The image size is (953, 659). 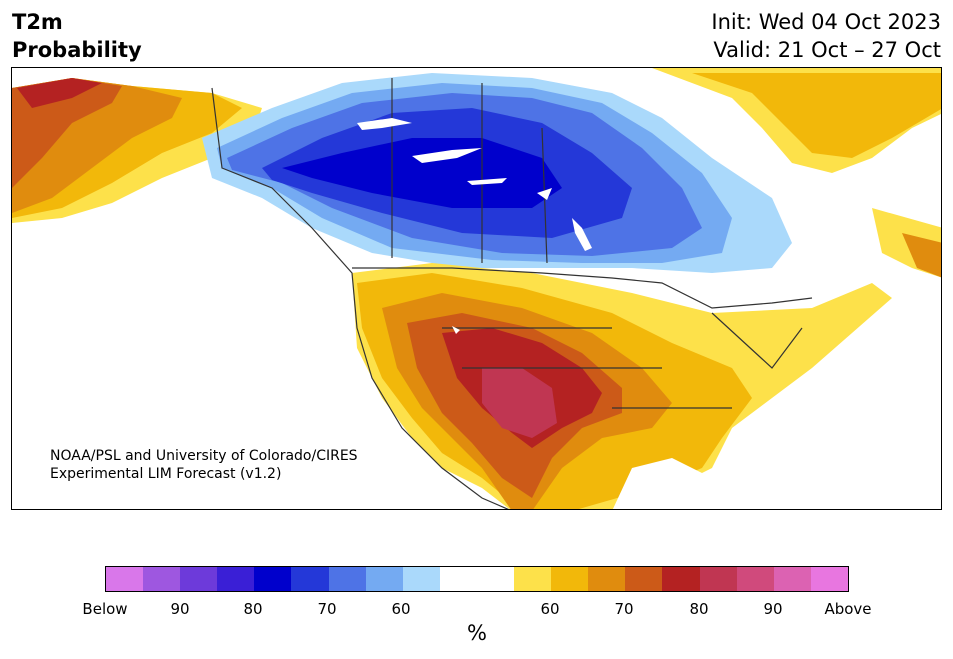 I want to click on colorbar-tick-label: Above, so click(x=848, y=609).